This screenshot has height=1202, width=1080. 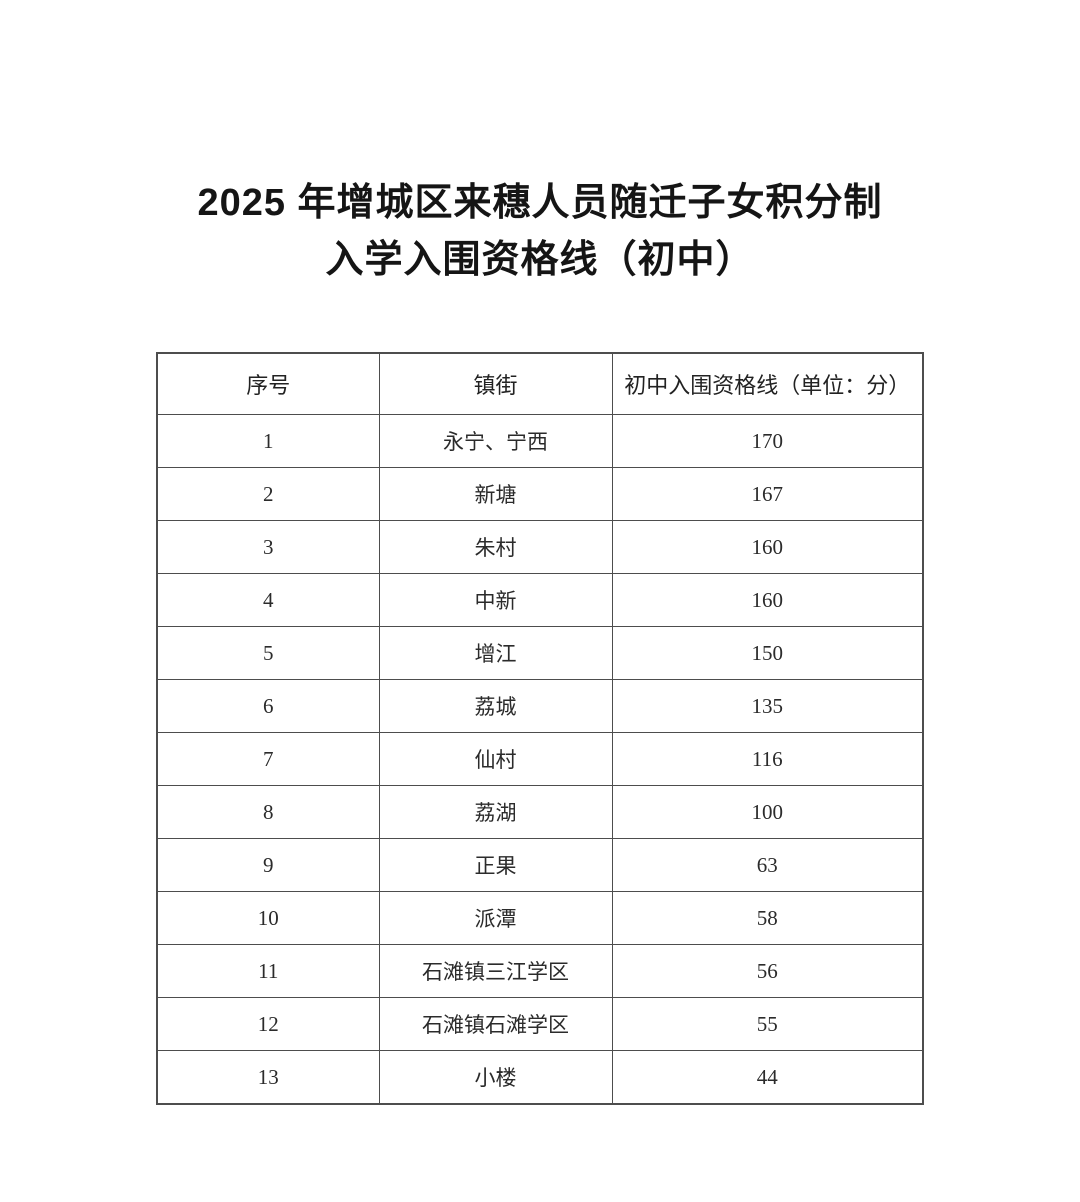 What do you see at coordinates (268, 918) in the screenshot?
I see `table-cell: 10` at bounding box center [268, 918].